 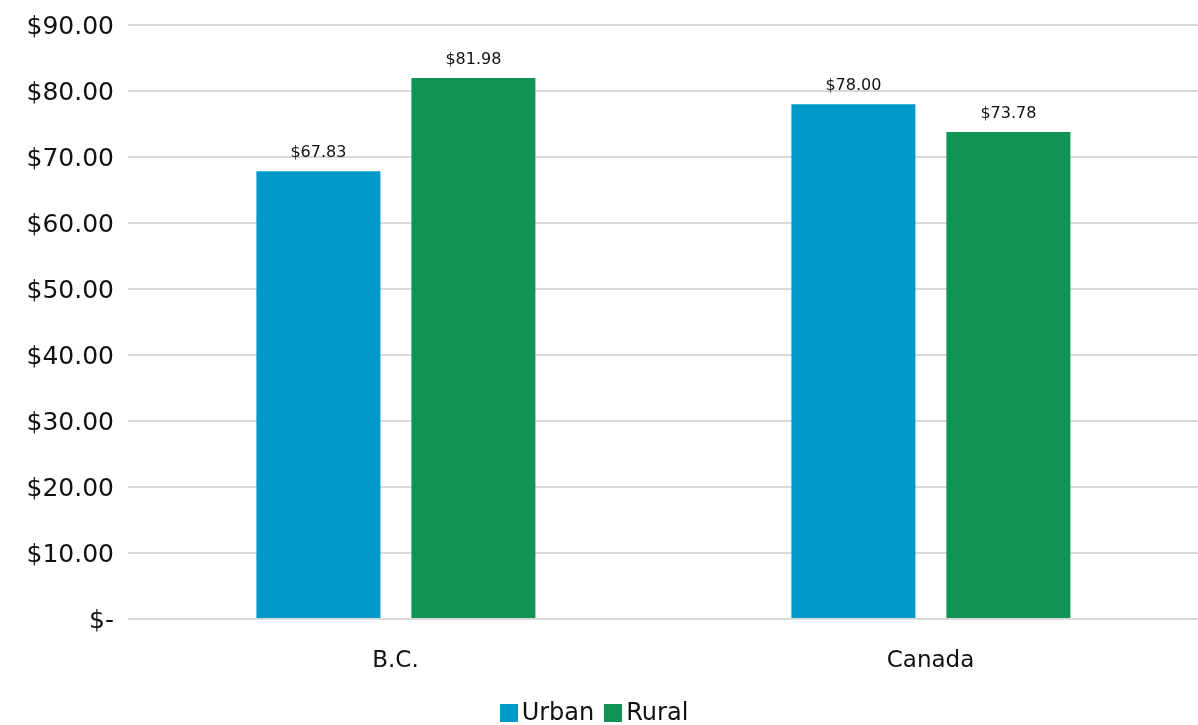 What do you see at coordinates (473, 58) in the screenshot?
I see `data-label: $81.98` at bounding box center [473, 58].